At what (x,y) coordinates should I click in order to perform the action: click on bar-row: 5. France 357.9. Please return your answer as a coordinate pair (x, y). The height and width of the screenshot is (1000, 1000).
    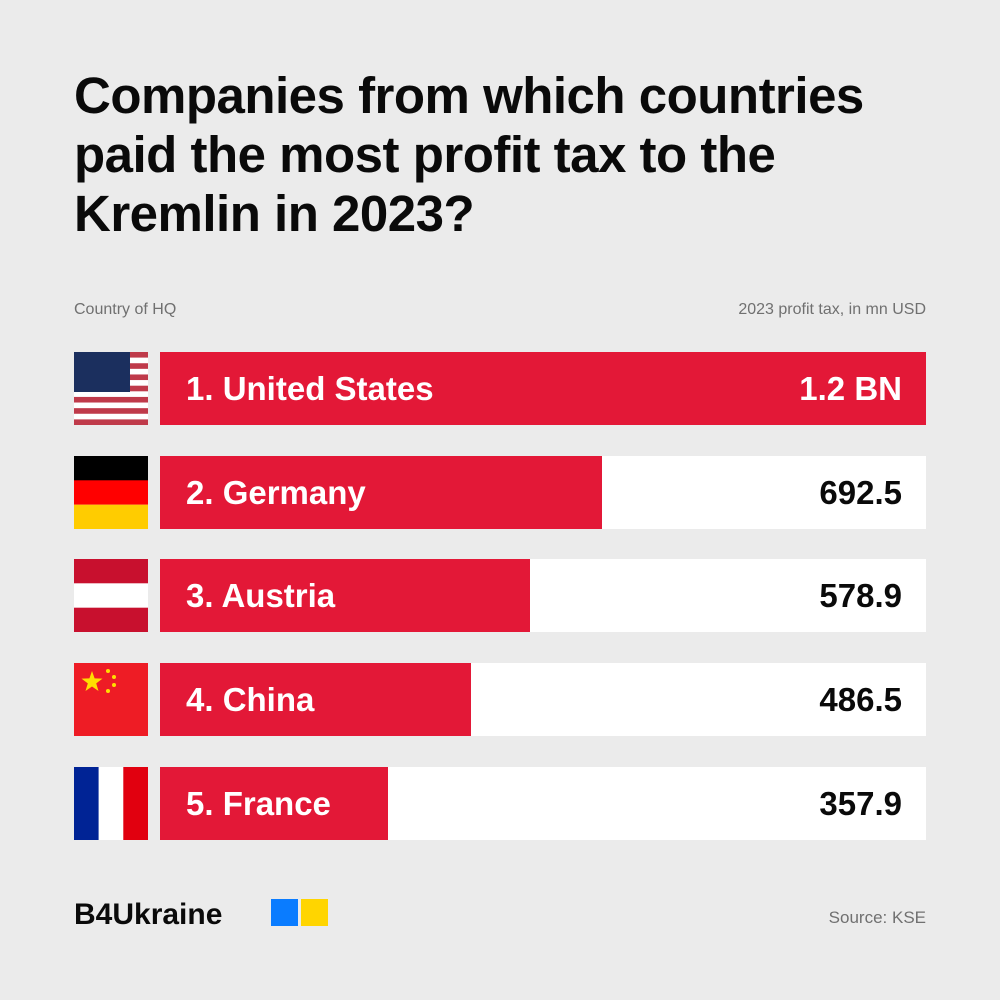
    Looking at the image, I should click on (500, 803).